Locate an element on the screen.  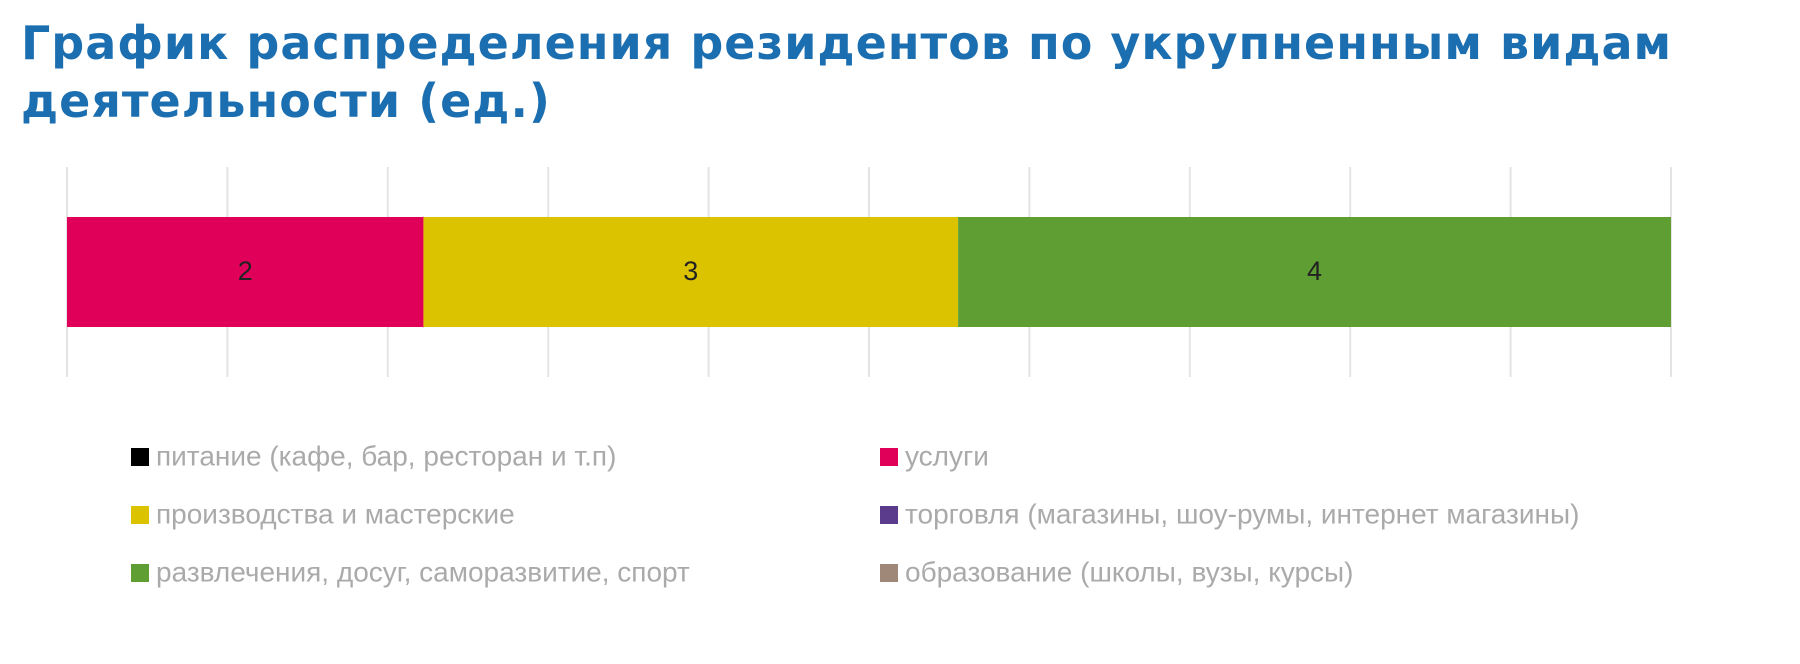
data-label: 3 is located at coordinates (690, 271).